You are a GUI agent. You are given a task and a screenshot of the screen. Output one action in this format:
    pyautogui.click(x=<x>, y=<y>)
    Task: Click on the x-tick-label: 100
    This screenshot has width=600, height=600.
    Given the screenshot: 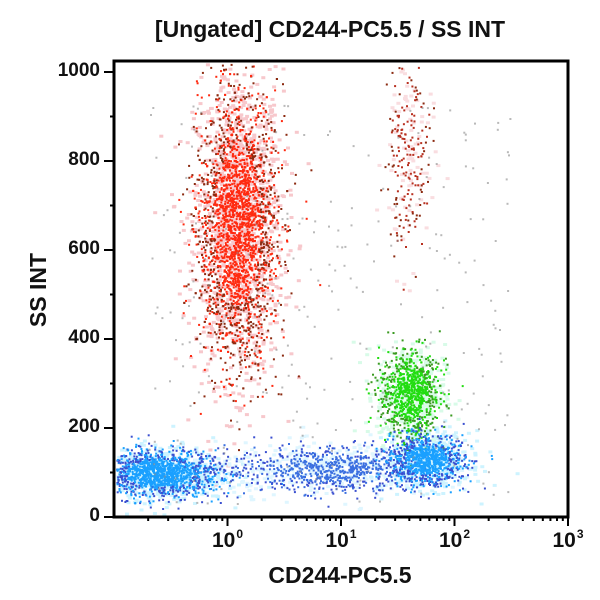 What is the action you would take?
    pyautogui.click(x=228, y=540)
    